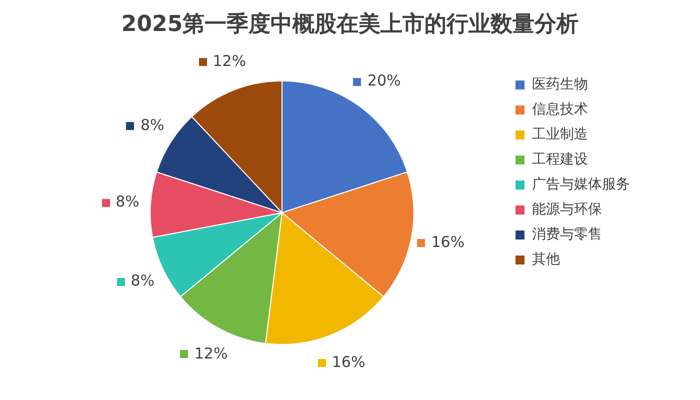 The height and width of the screenshot is (400, 700). Describe the element at coordinates (567, 210) in the screenshot. I see `legend-label: 能源与环保` at that location.